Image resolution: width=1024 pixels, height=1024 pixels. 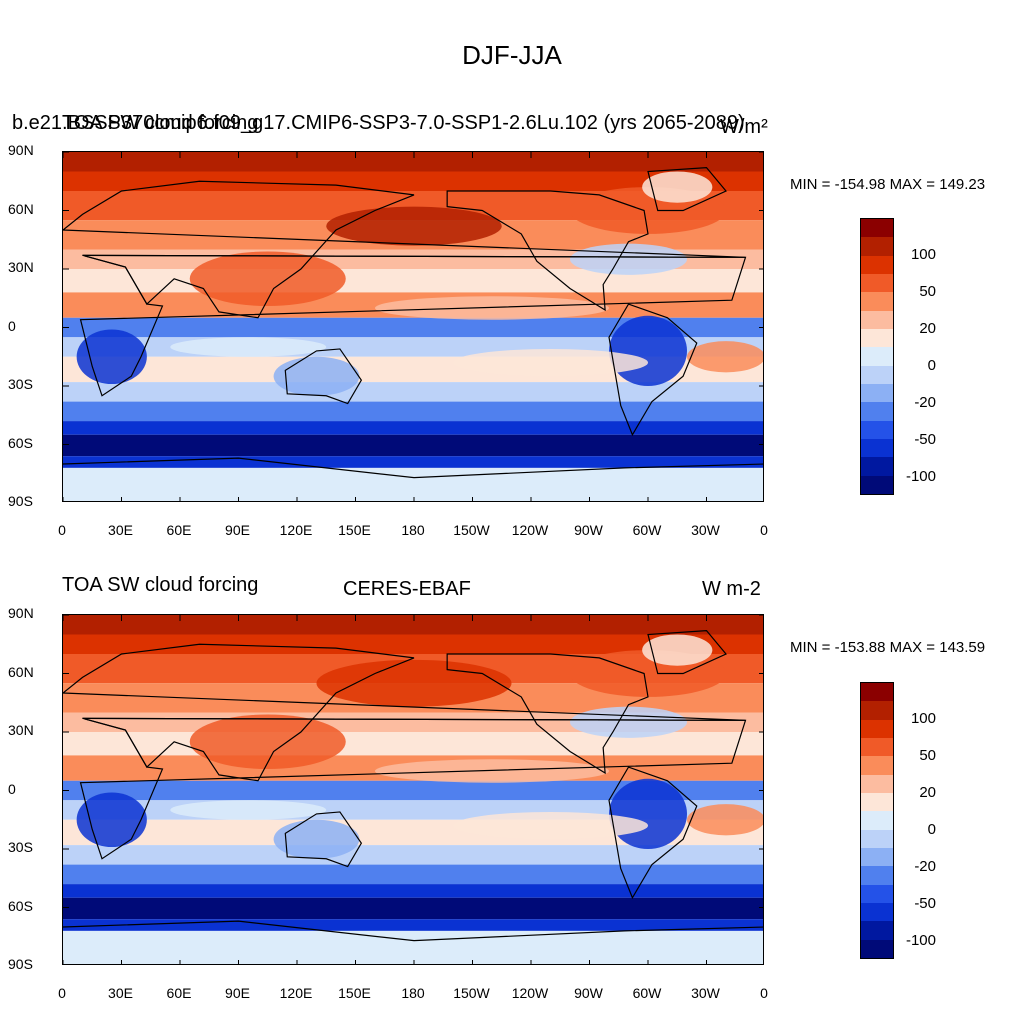 I want to click on lat-tick-label: 60N, so click(x=21, y=671).